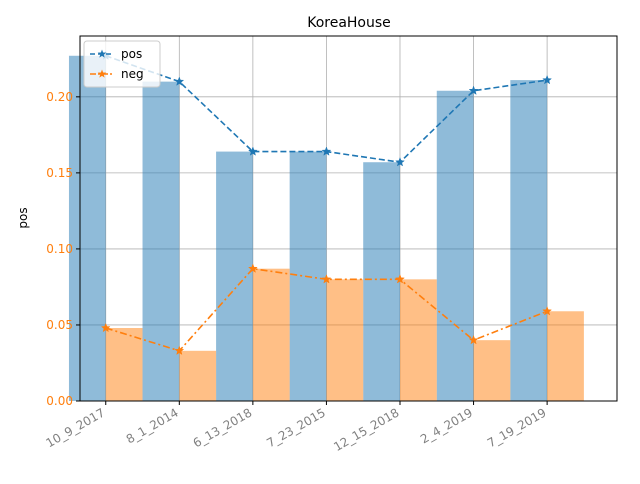 This screenshot has width=640, height=484. Describe the element at coordinates (131, 54) in the screenshot. I see `legend-label-pos: pos` at that location.